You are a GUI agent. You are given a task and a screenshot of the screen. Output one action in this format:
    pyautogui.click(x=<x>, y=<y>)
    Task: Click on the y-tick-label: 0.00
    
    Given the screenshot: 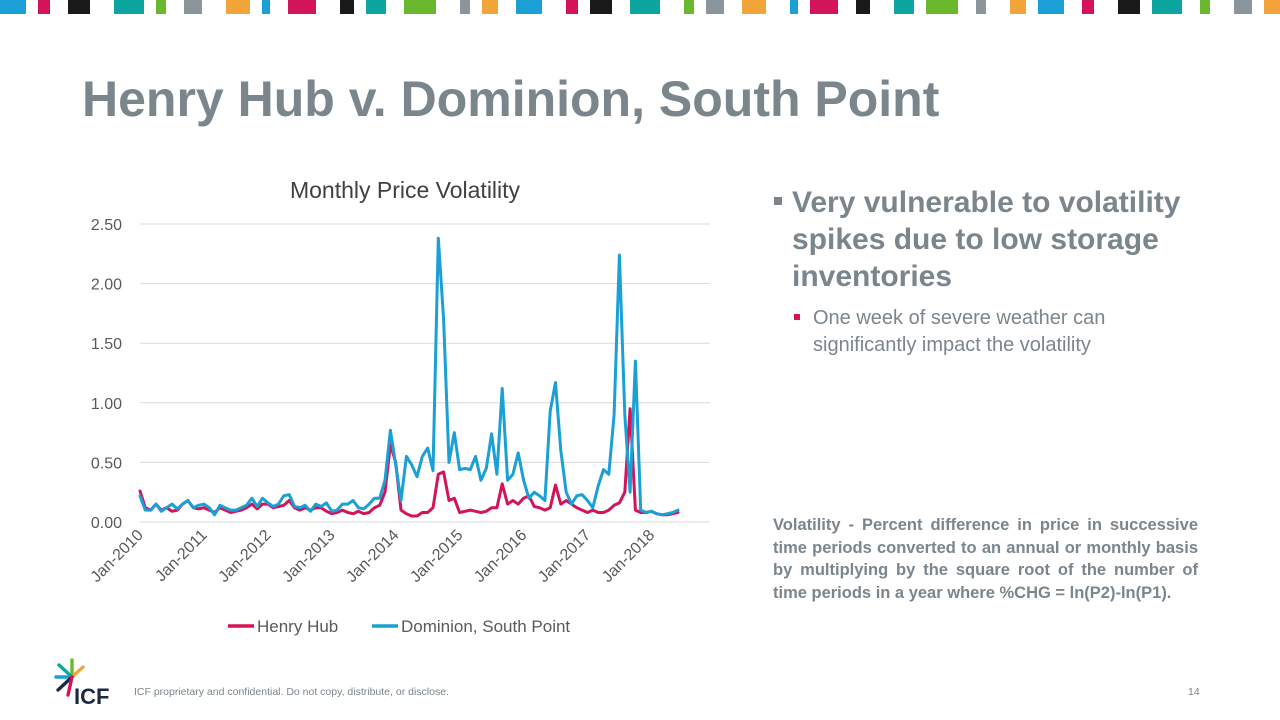 What is the action you would take?
    pyautogui.click(x=106, y=523)
    